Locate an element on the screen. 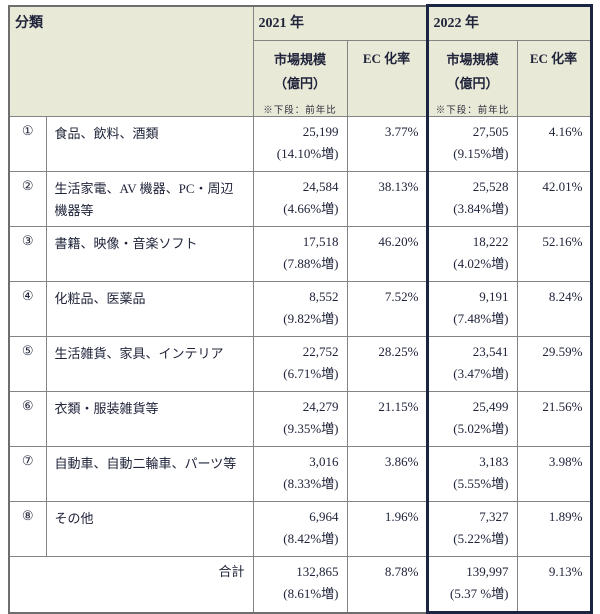 This screenshot has width=600, height=614. market-2021: 25,199 (14.10%増) is located at coordinates (300, 144).